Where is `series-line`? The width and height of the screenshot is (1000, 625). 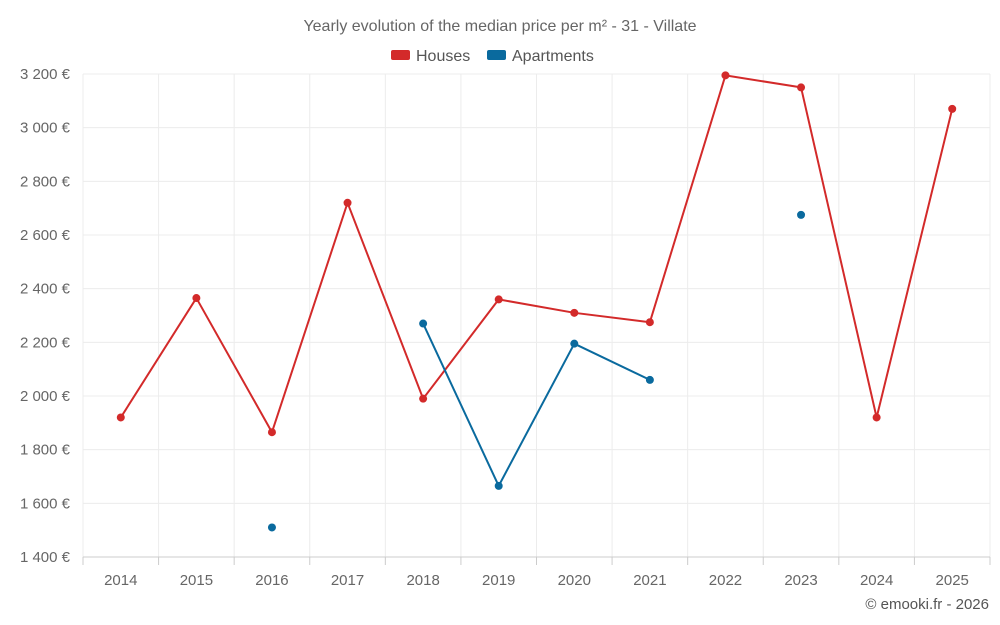
series-line is located at coordinates (536, 405).